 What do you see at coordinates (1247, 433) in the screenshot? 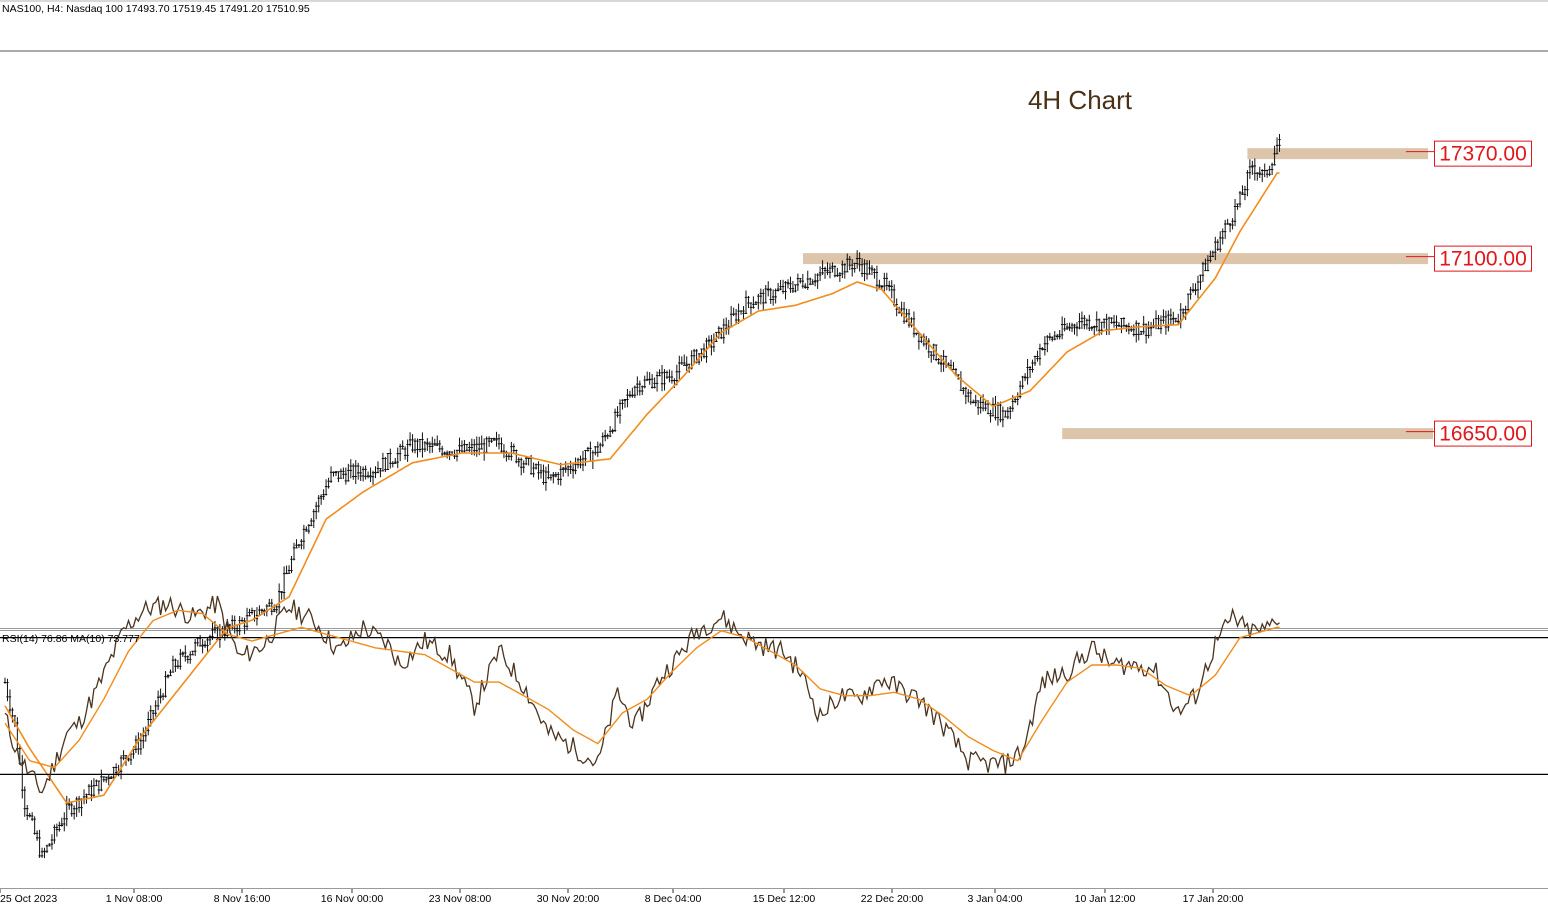
I see `zone-16650.00` at bounding box center [1247, 433].